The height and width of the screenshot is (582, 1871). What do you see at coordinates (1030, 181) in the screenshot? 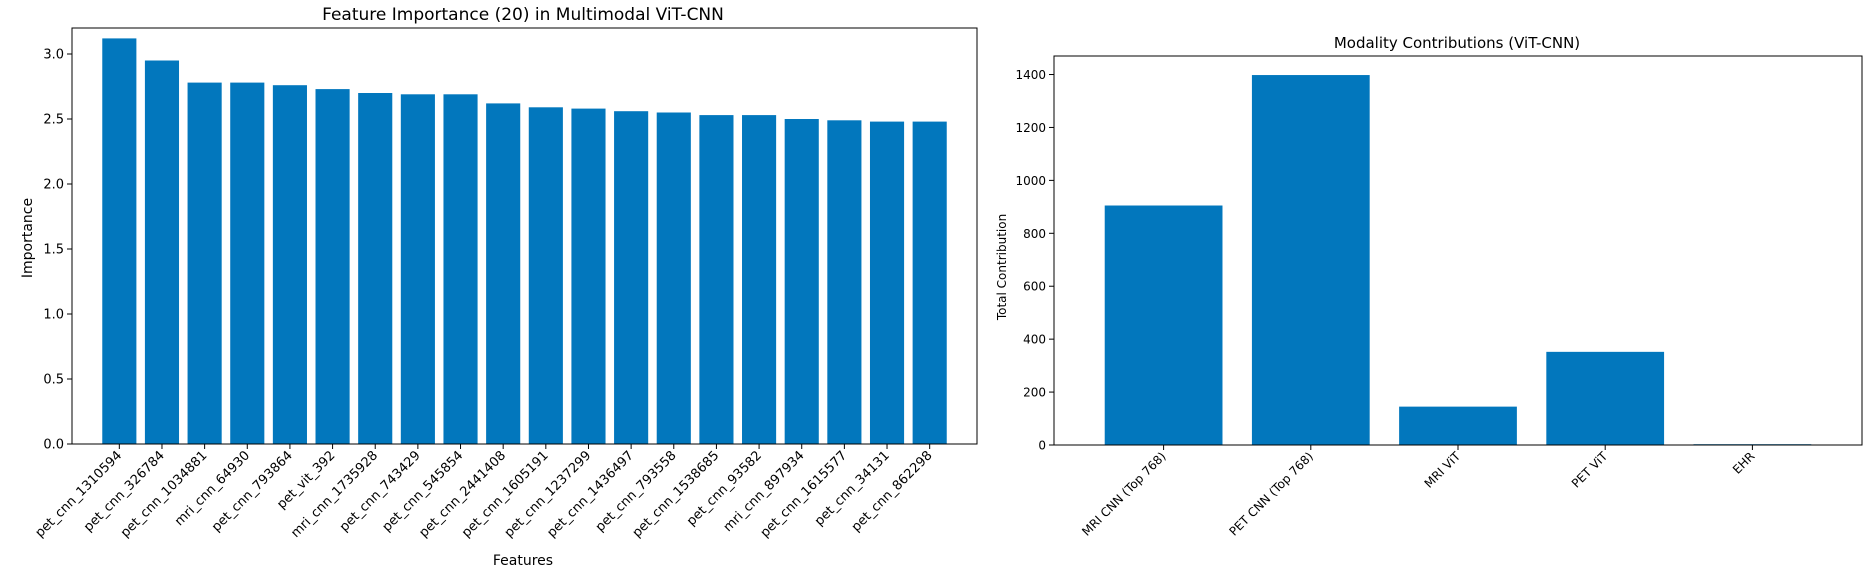
I see `c2-ytick-label: 1000` at bounding box center [1030, 181].